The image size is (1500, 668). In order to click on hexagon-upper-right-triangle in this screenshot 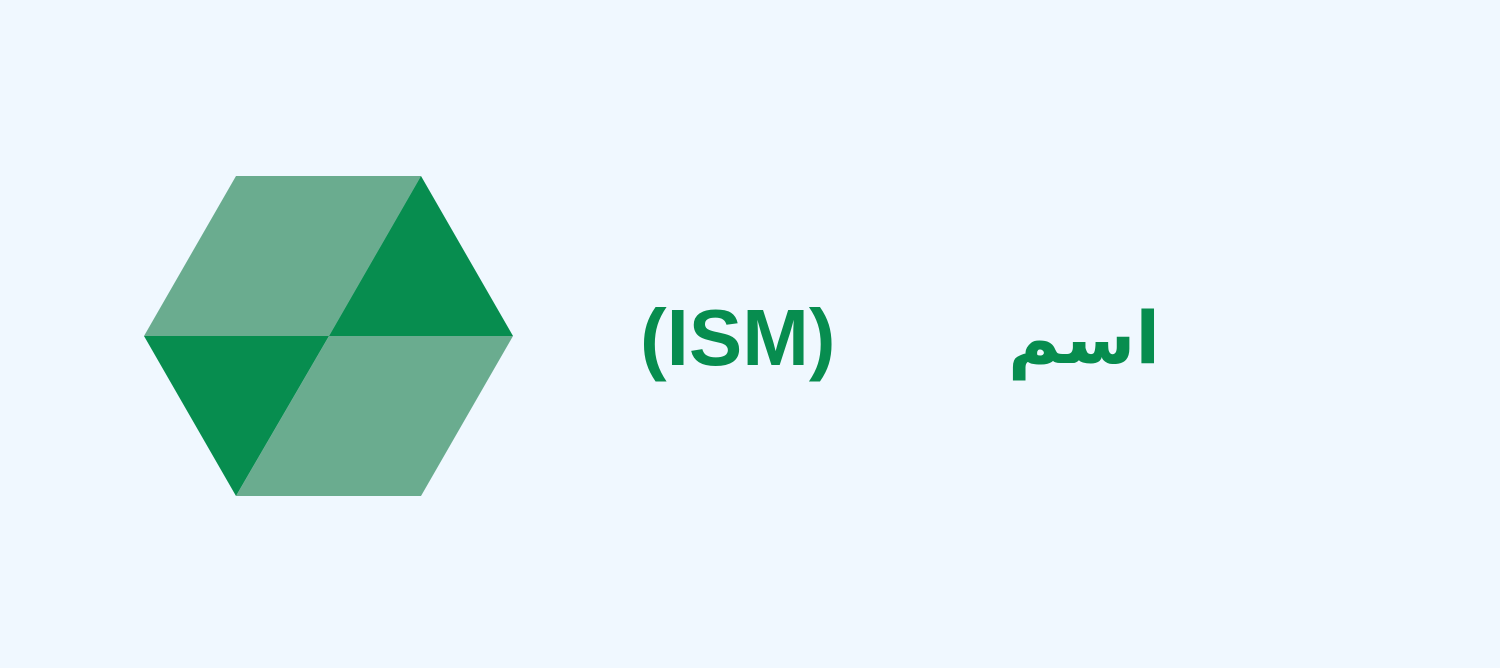, I will do `click(421, 256)`.